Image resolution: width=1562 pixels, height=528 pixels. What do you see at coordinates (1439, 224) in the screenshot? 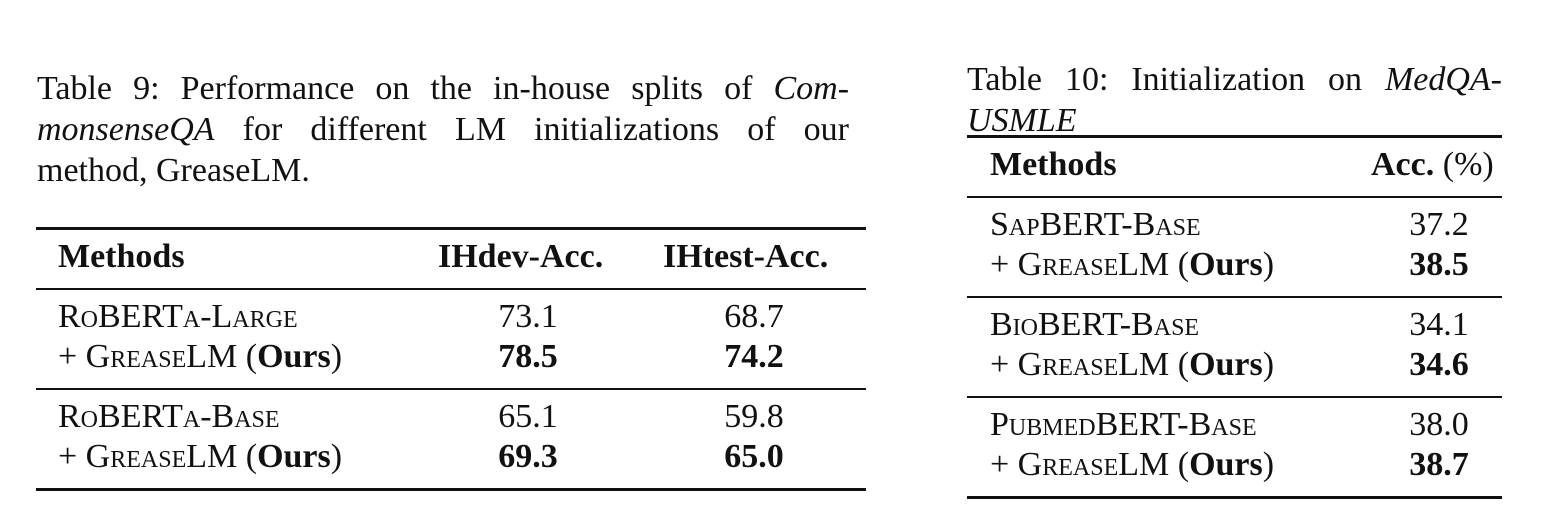
I see `table10-row1-acc-base: 37.2` at bounding box center [1439, 224].